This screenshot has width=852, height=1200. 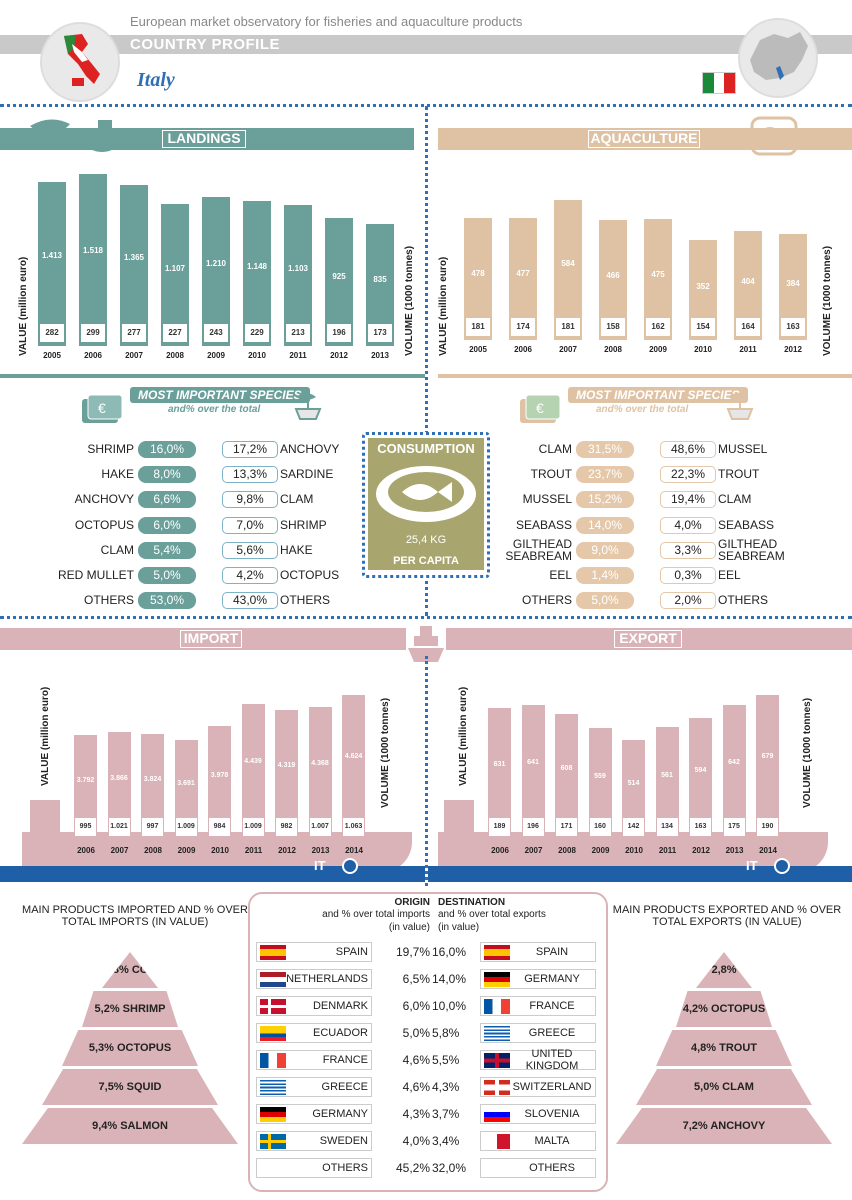 What do you see at coordinates (339, 355) in the screenshot?
I see `landings-year-label: 2012` at bounding box center [339, 355].